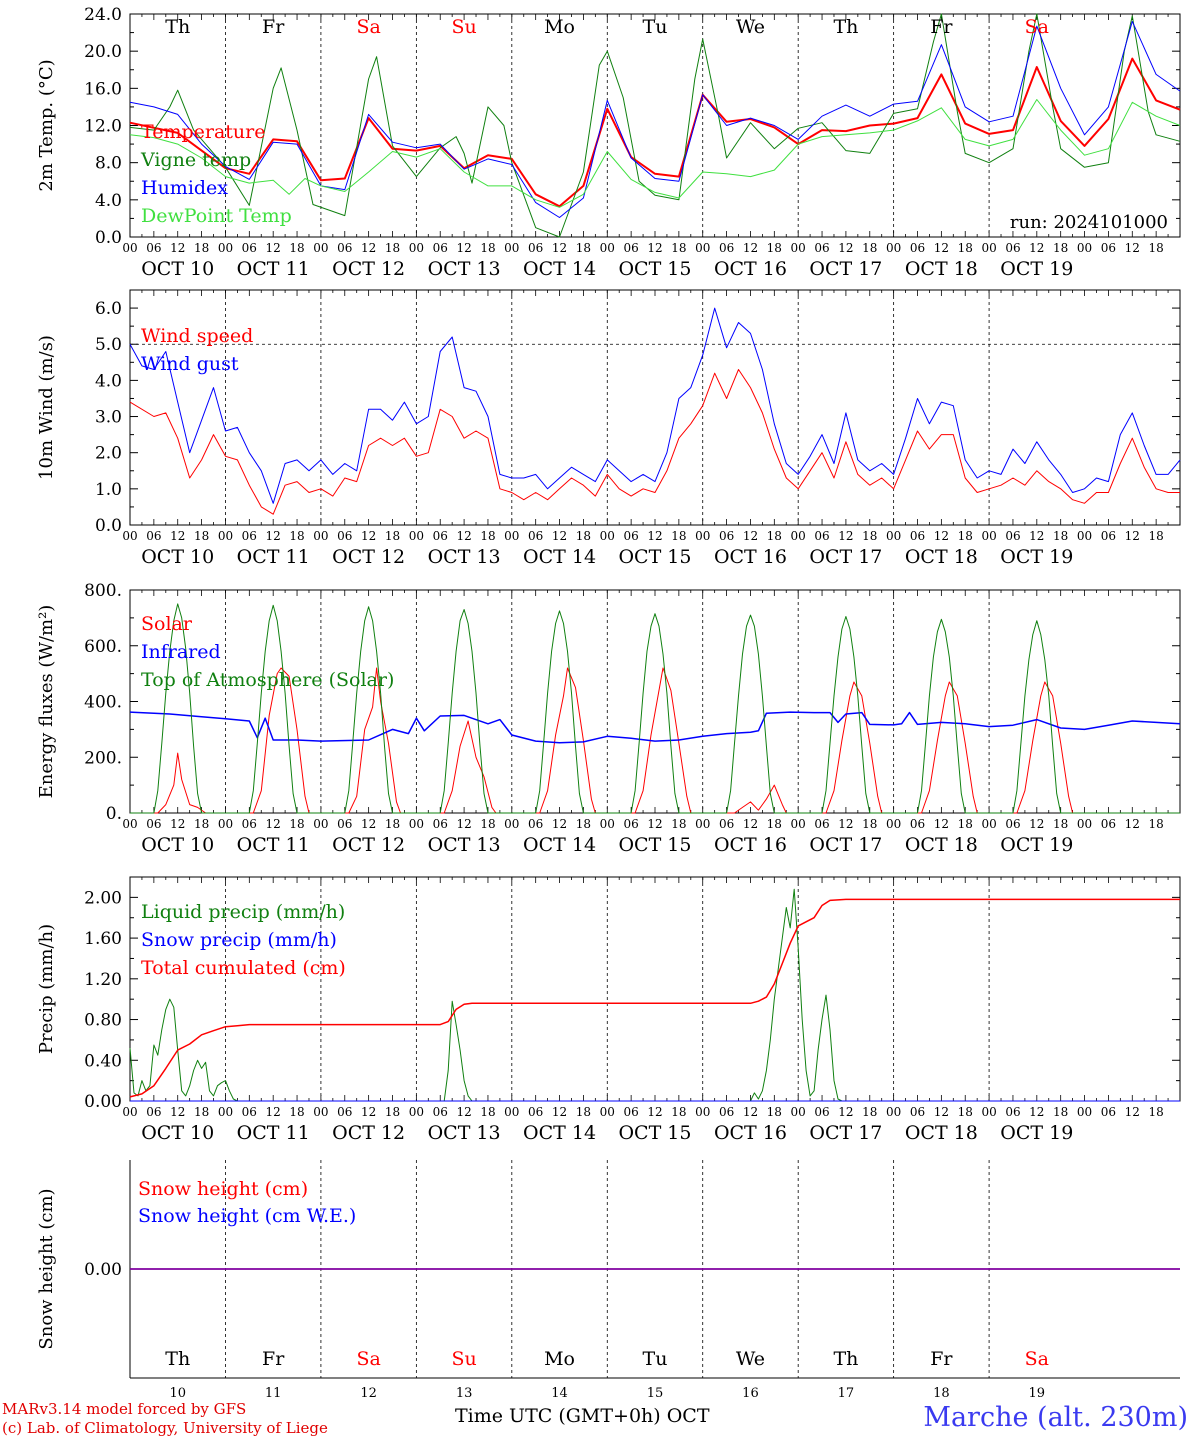 Image resolution: width=1194 pixels, height=1440 pixels. I want to click on date-label: OCT 13, so click(464, 269).